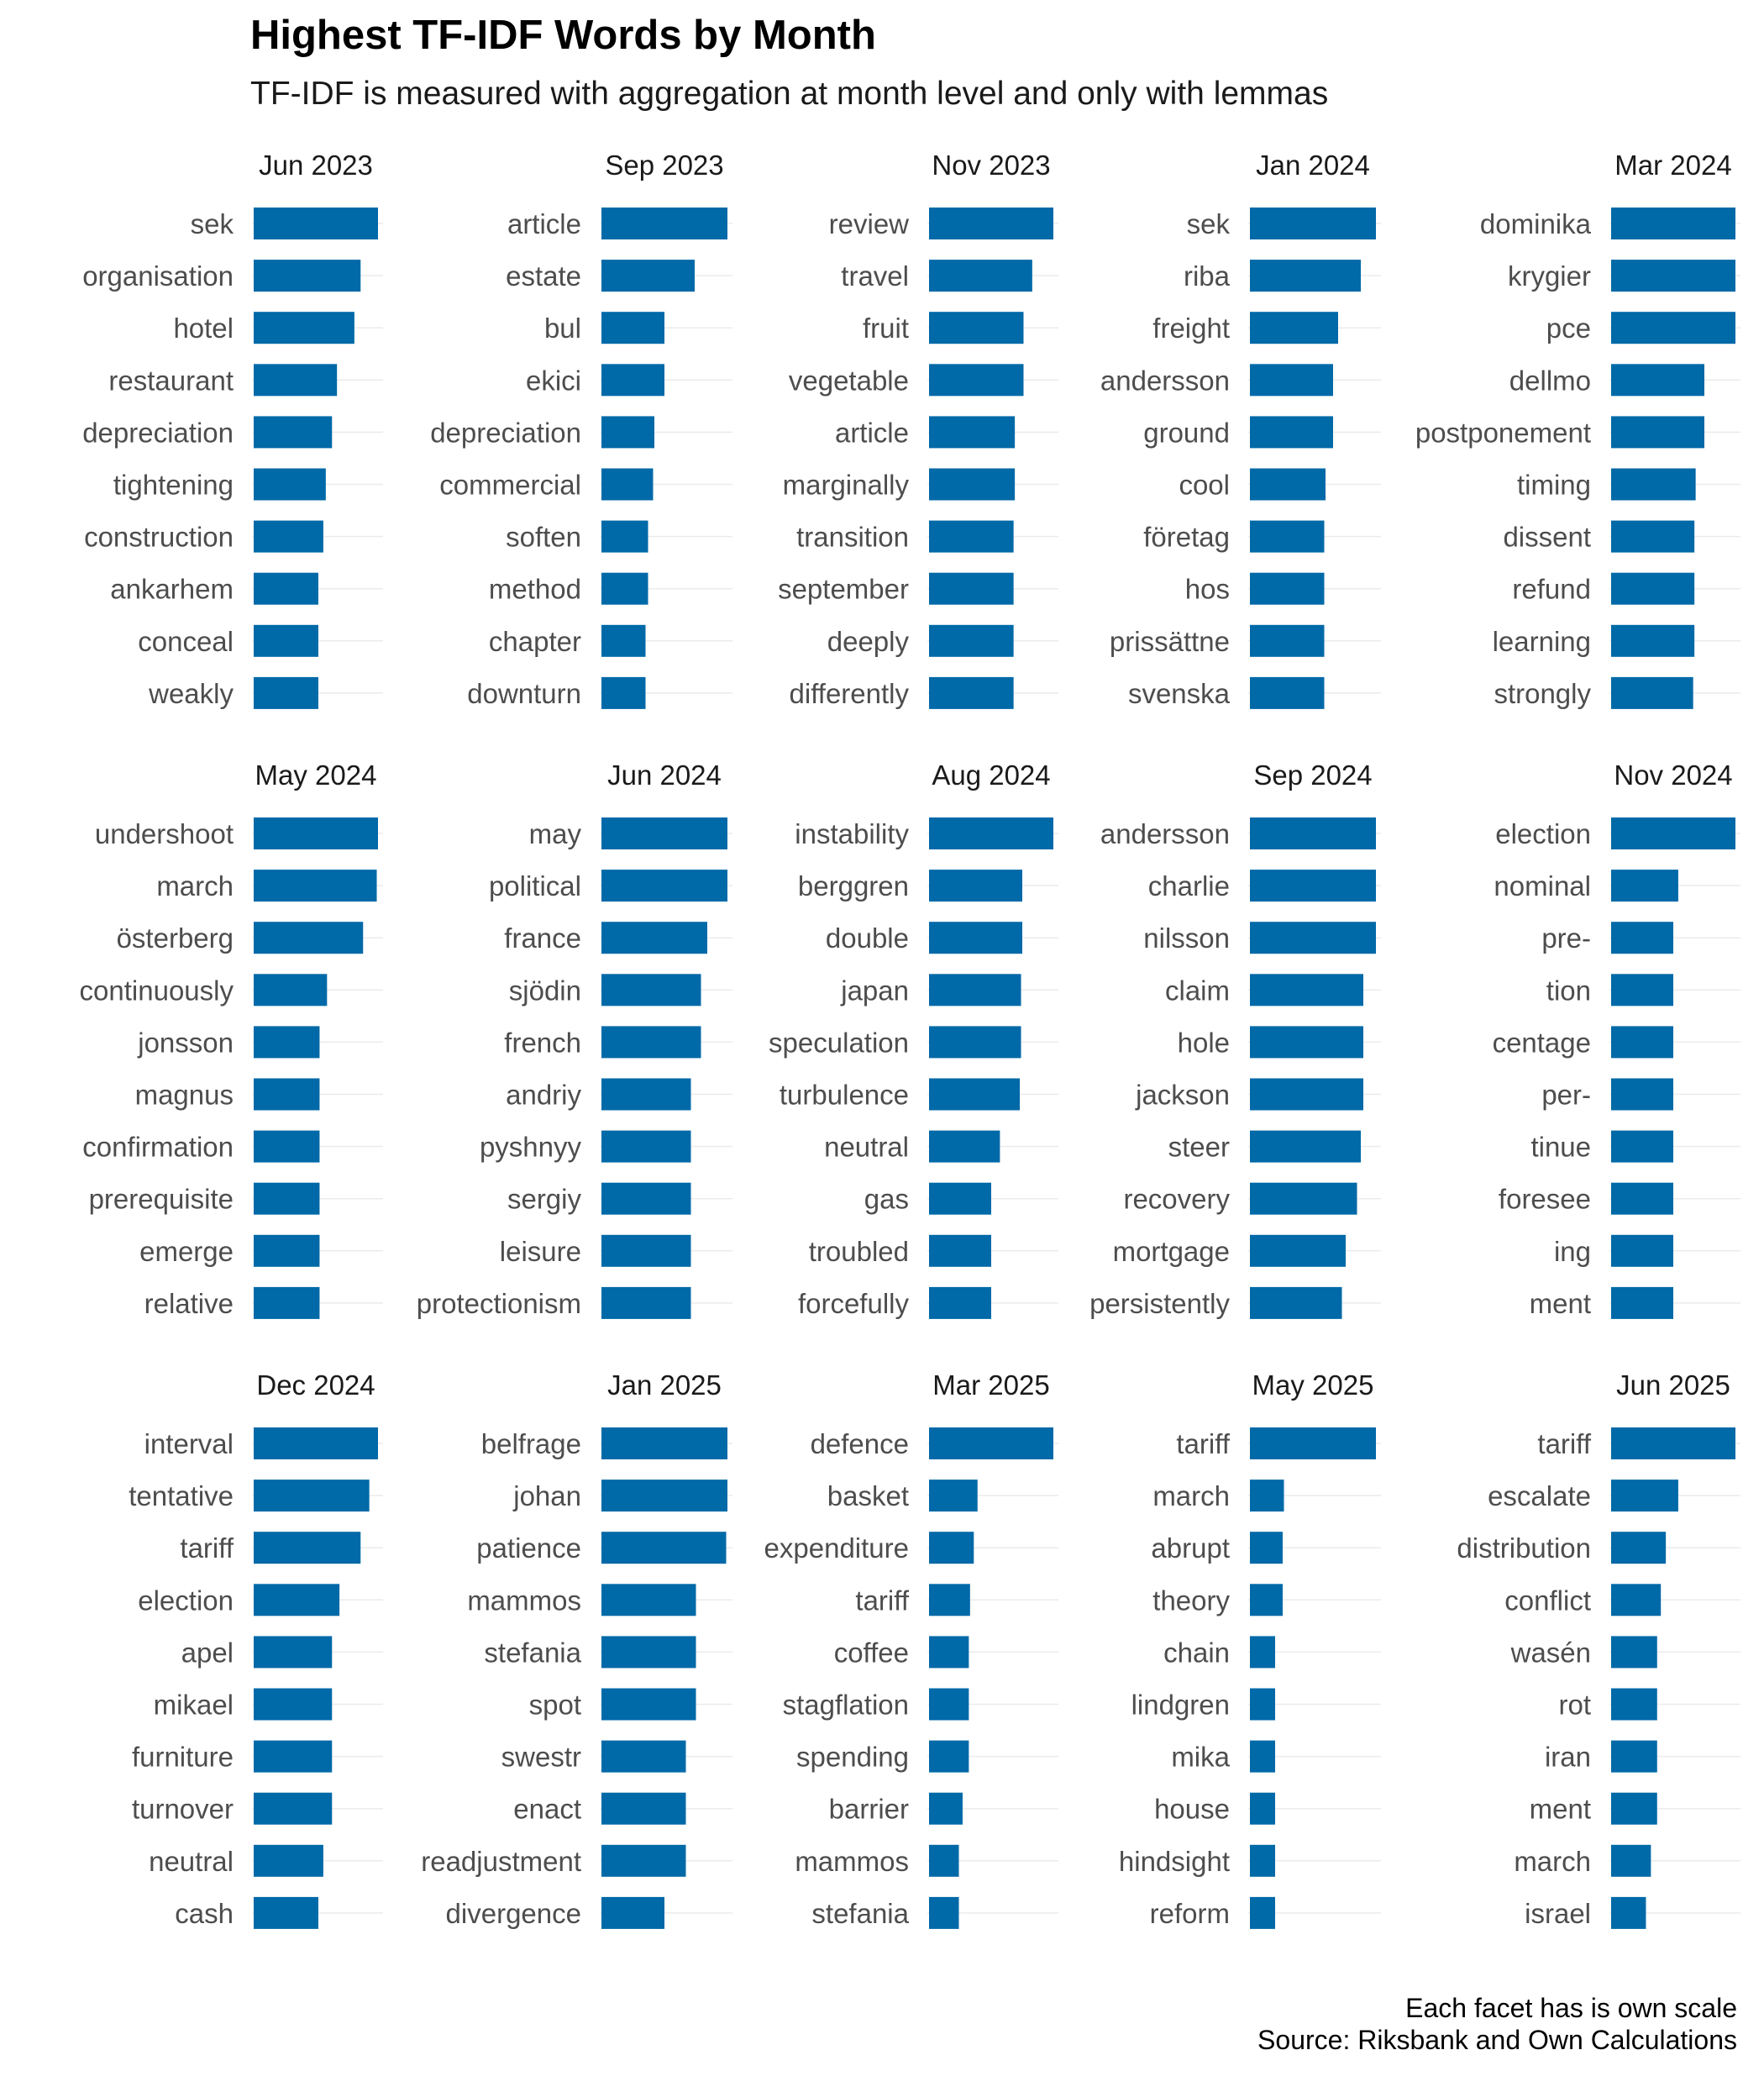 Image resolution: width=1764 pixels, height=2092 pixels. What do you see at coordinates (1186, 938) in the screenshot?
I see `word-label: nilsson` at bounding box center [1186, 938].